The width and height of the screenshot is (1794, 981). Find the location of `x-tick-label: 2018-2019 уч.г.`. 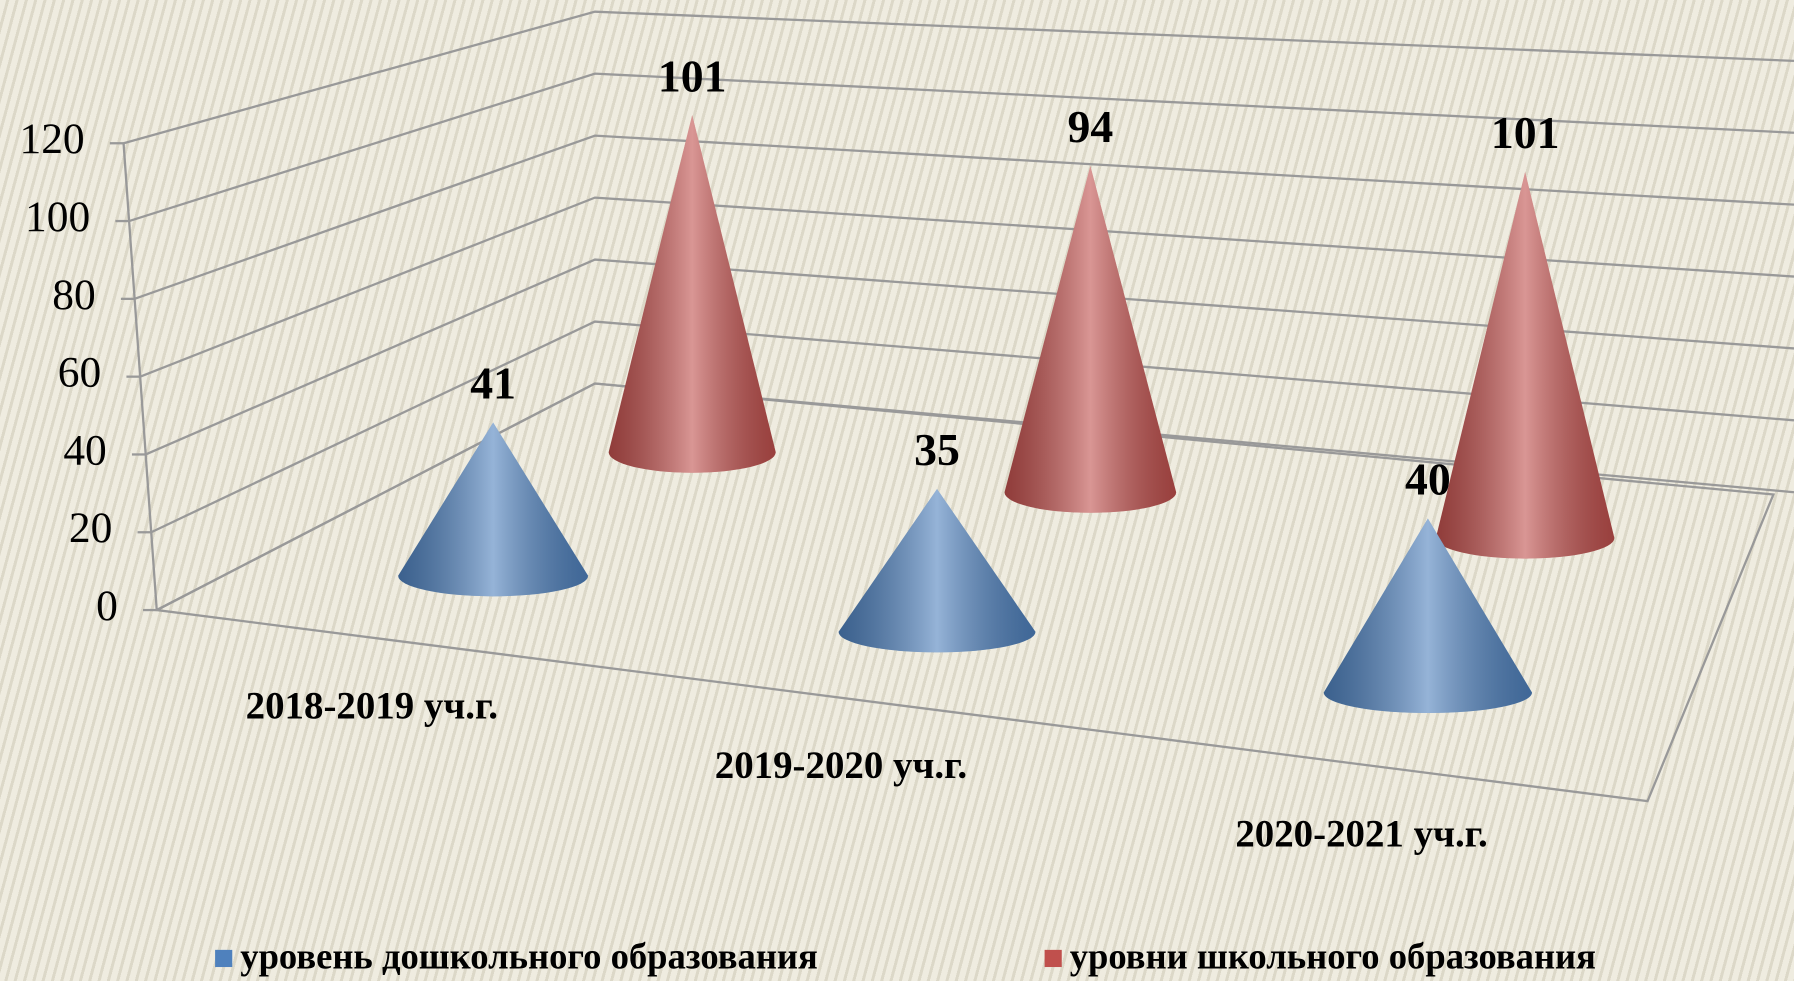

x-tick-label: 2018-2019 уч.г. is located at coordinates (372, 706).